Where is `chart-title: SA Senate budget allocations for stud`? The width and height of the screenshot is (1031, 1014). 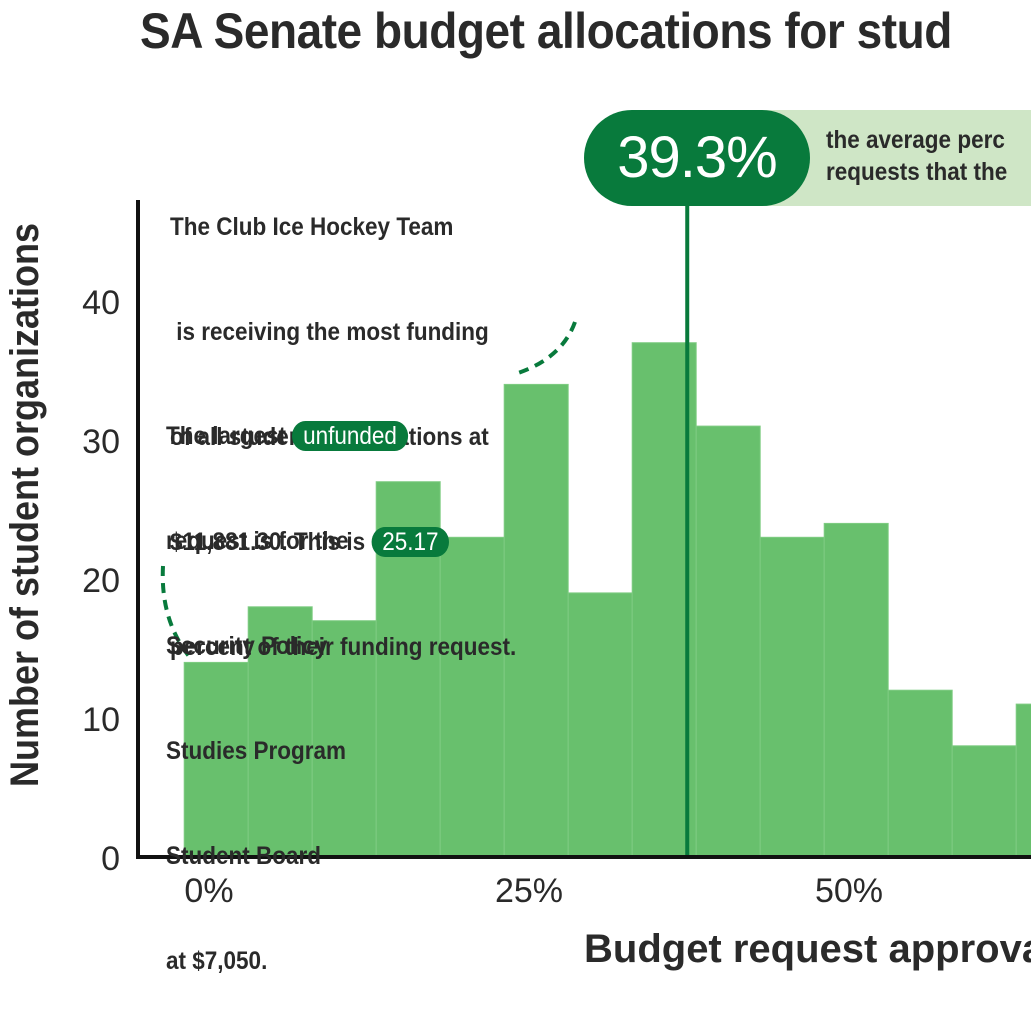
chart-title: SA Senate budget allocations for stud is located at coordinates (546, 31).